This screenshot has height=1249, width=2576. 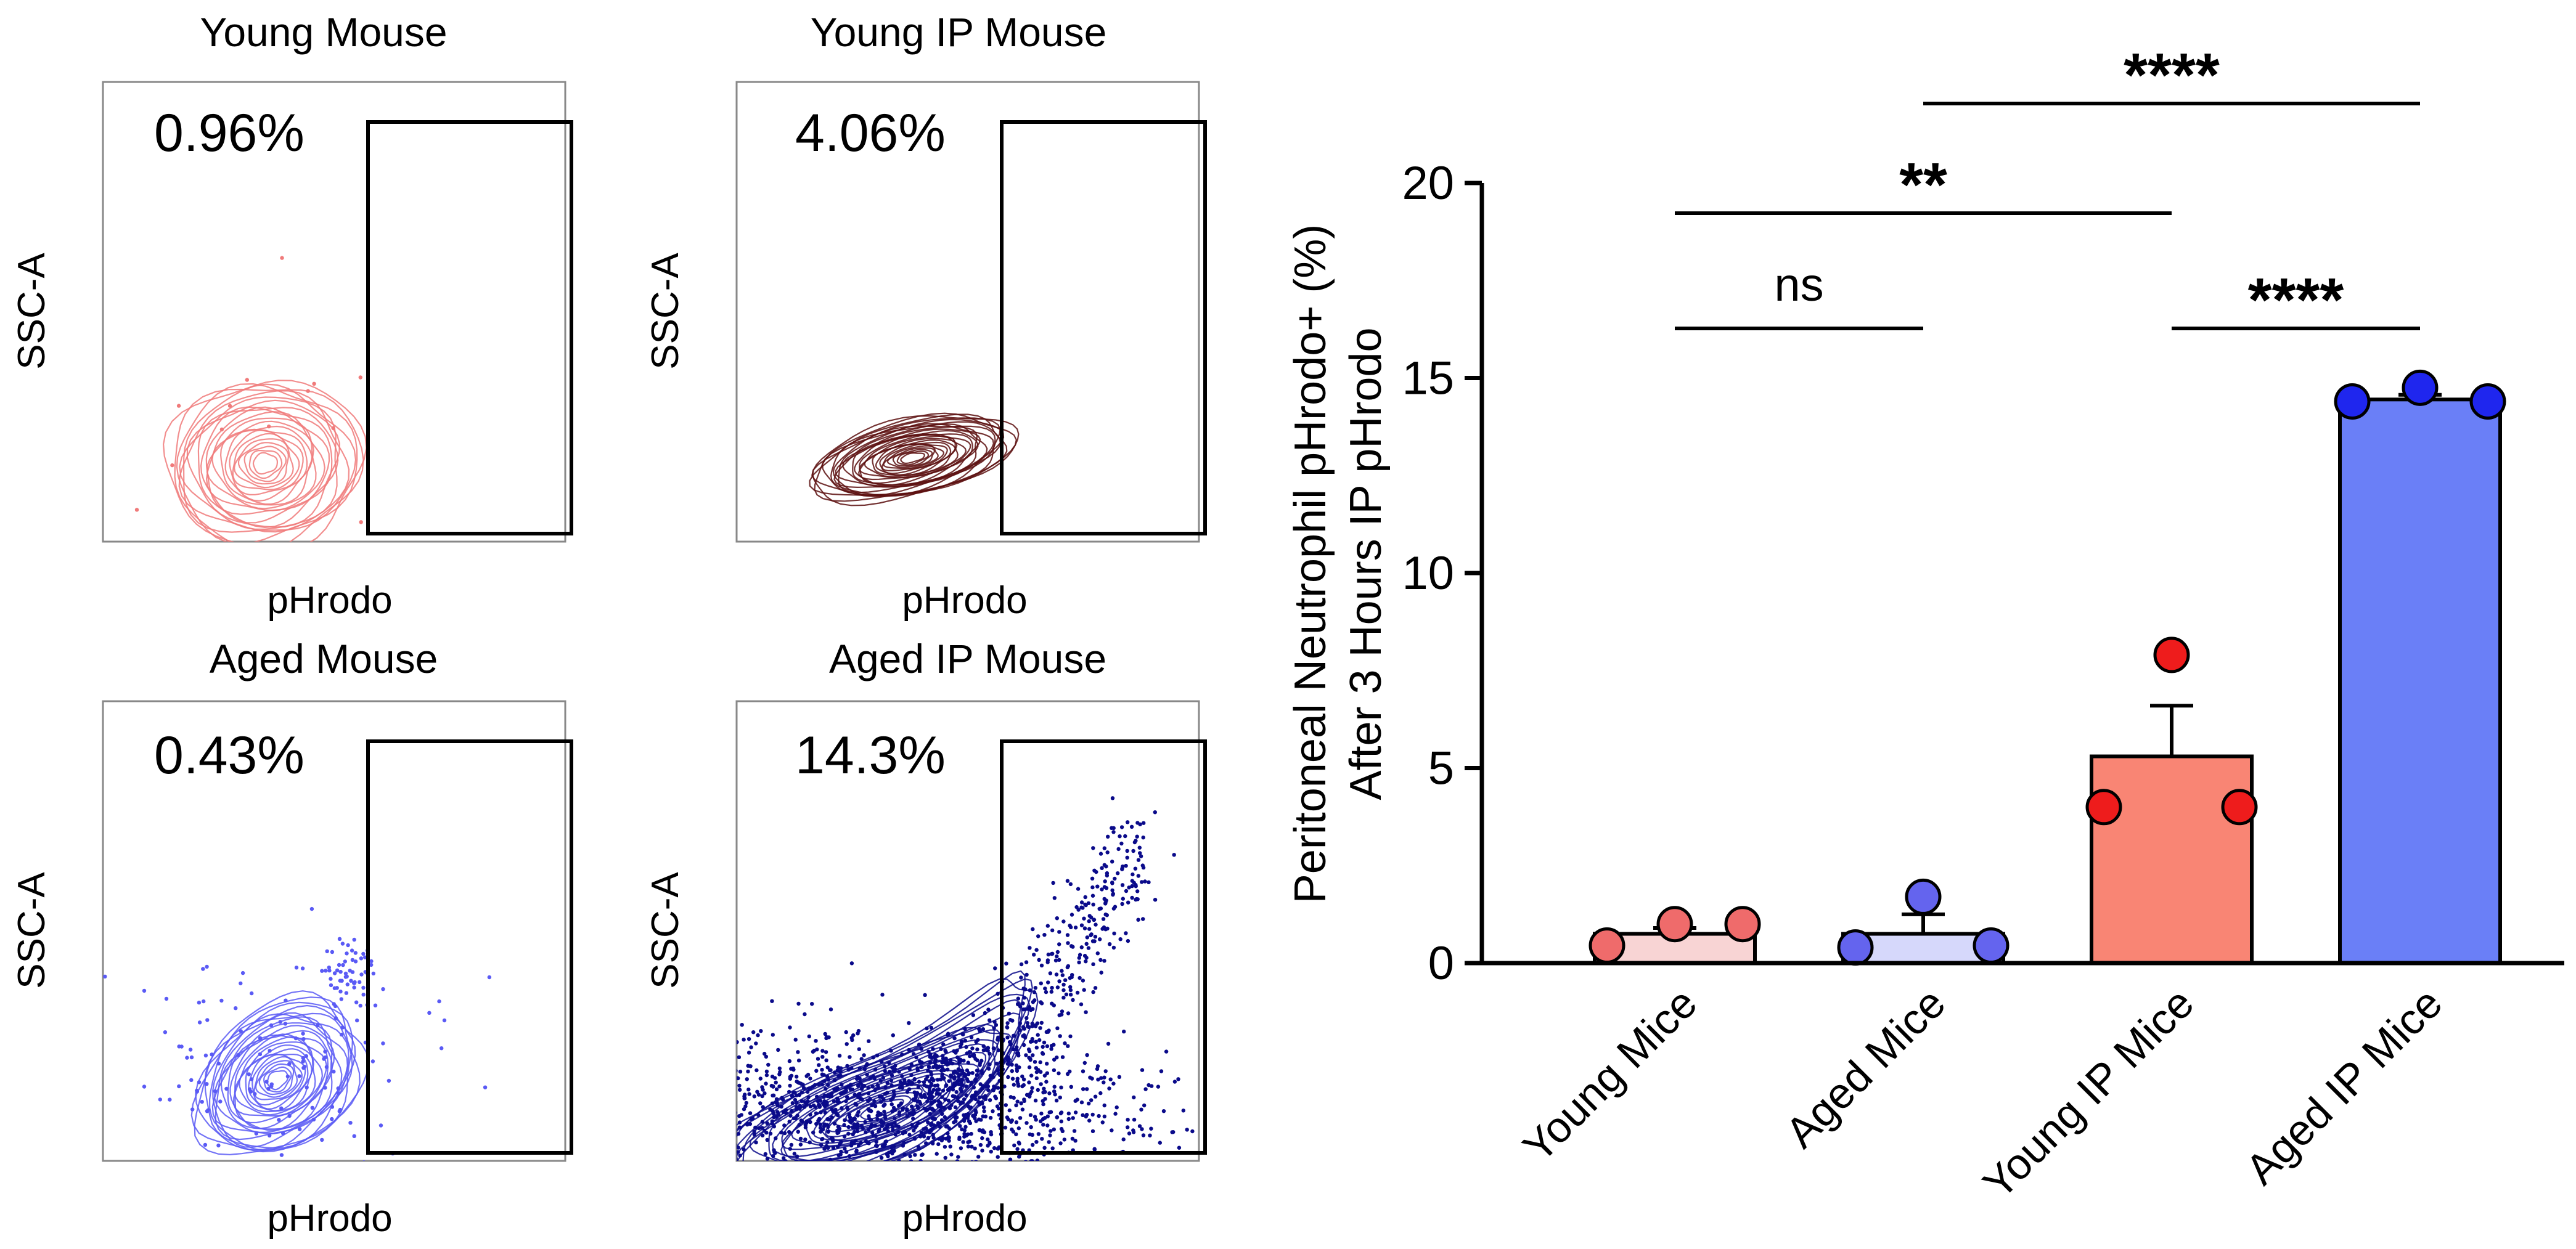 I want to click on category-label: Young IP Mice, so click(x=2088, y=1093).